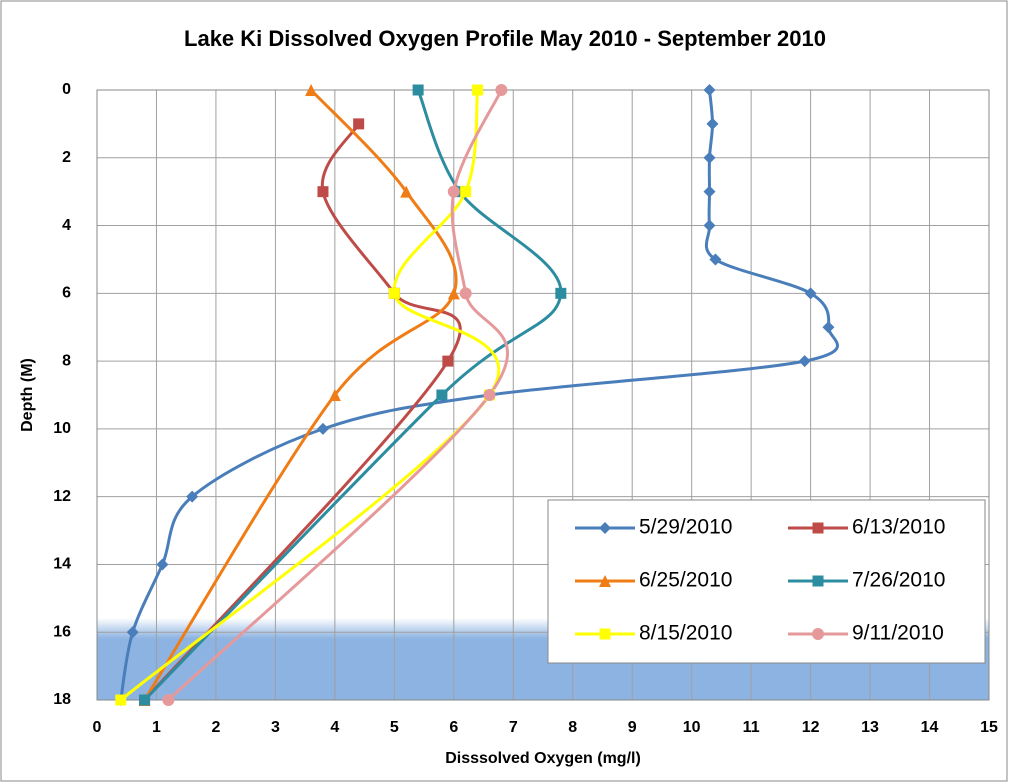 The image size is (1010, 784). Describe the element at coordinates (685, 580) in the screenshot. I see `legend-label: 6/25/2010` at that location.